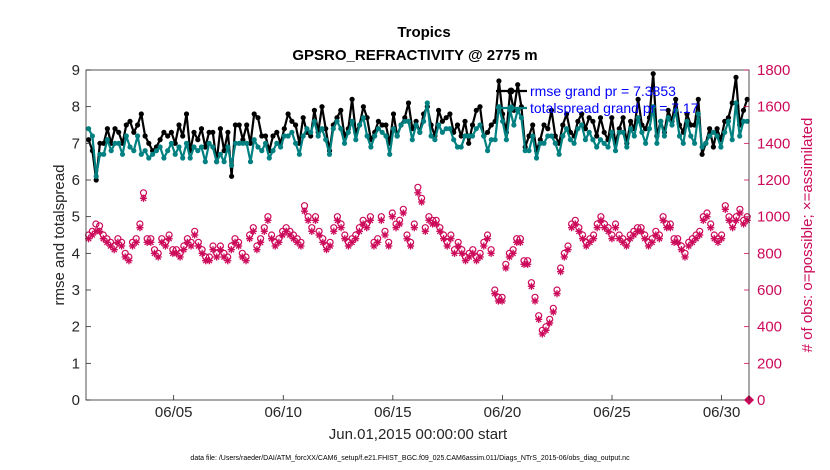 This screenshot has height=470, width=830. What do you see at coordinates (773, 180) in the screenshot?
I see `y2-tick-label: 1200` at bounding box center [773, 180].